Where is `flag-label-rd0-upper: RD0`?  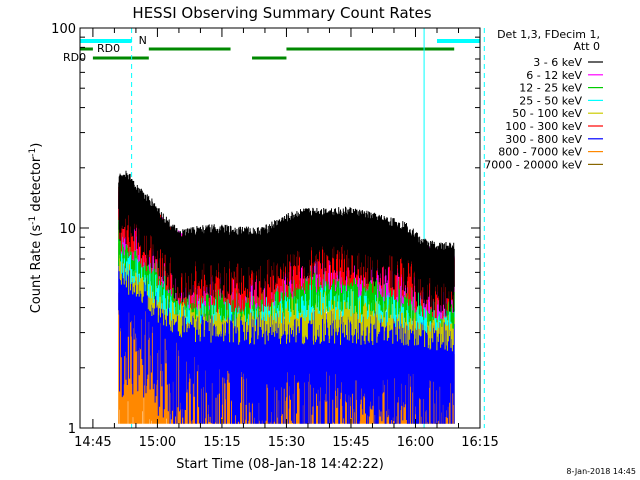 flag-label-rd0-upper: RD0 is located at coordinates (108, 48).